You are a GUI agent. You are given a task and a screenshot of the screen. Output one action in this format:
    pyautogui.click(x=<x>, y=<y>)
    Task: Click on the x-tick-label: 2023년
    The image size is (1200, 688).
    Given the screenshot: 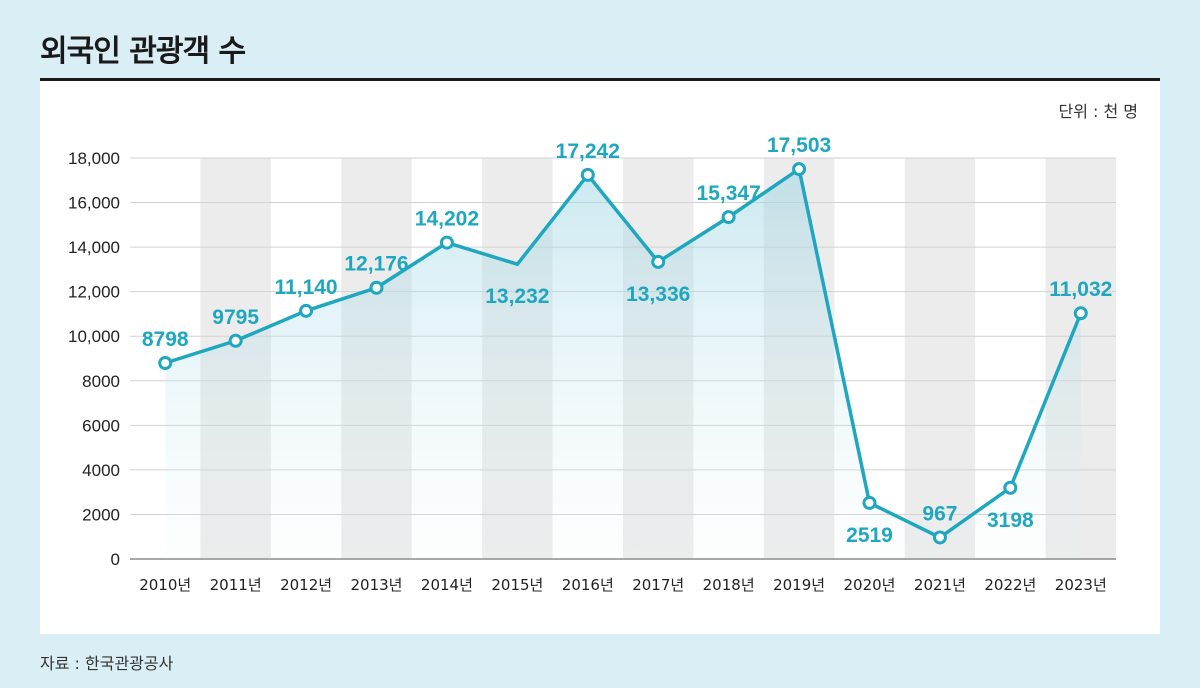 What is the action you would take?
    pyautogui.click(x=1081, y=585)
    